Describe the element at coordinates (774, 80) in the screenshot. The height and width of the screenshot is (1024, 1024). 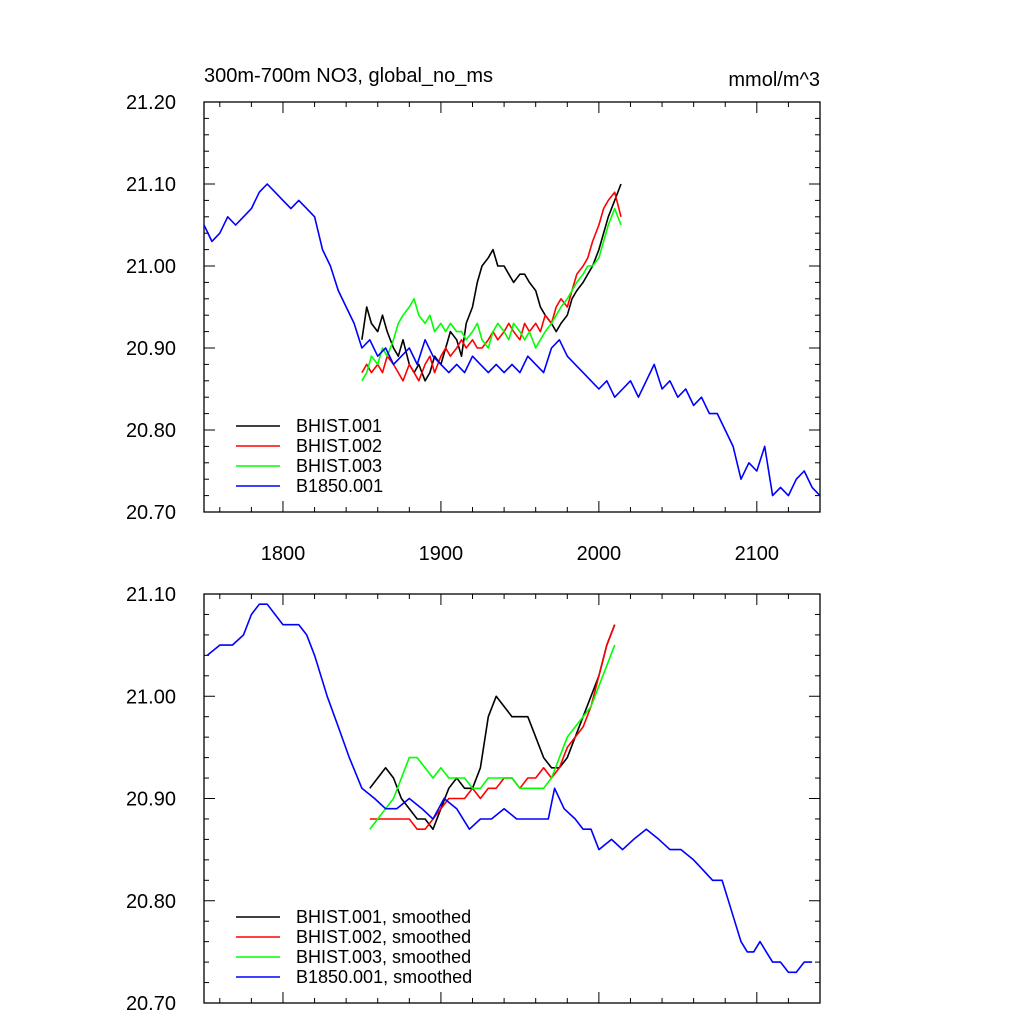
I see `units-label: mmol/m^3` at that location.